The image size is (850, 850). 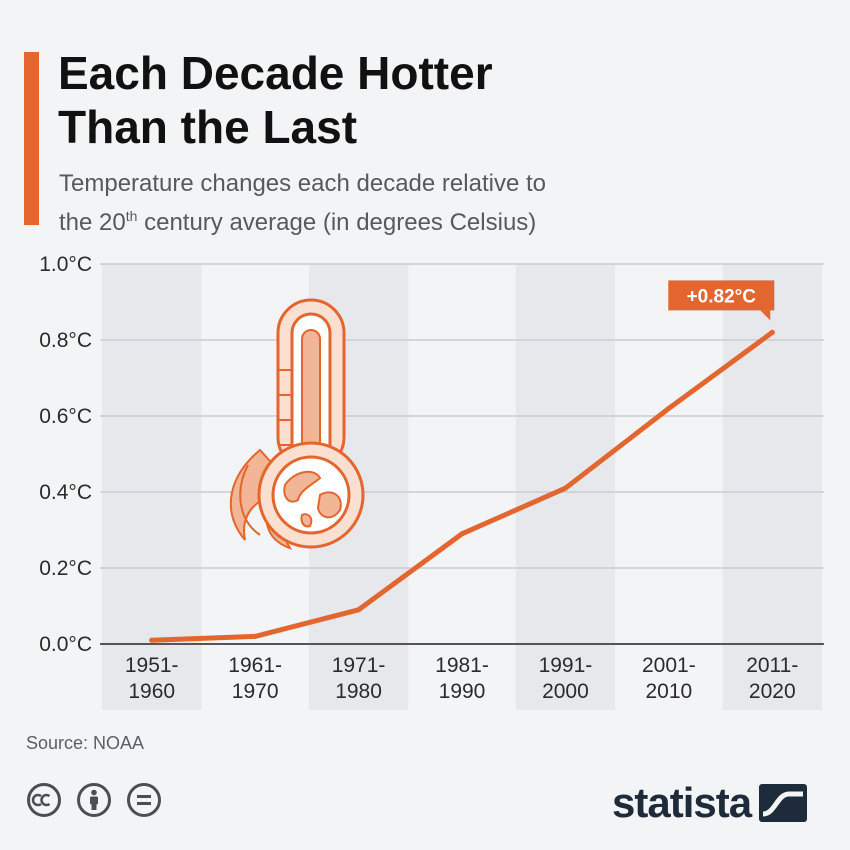 I want to click on x-tick-label: 1981-1990, so click(x=462, y=678).